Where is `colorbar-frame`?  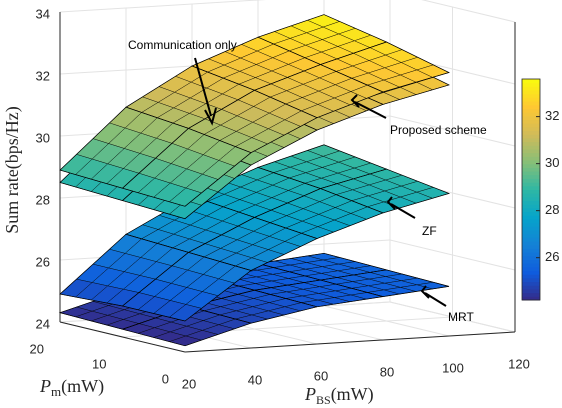
colorbar-frame is located at coordinates (531, 189).